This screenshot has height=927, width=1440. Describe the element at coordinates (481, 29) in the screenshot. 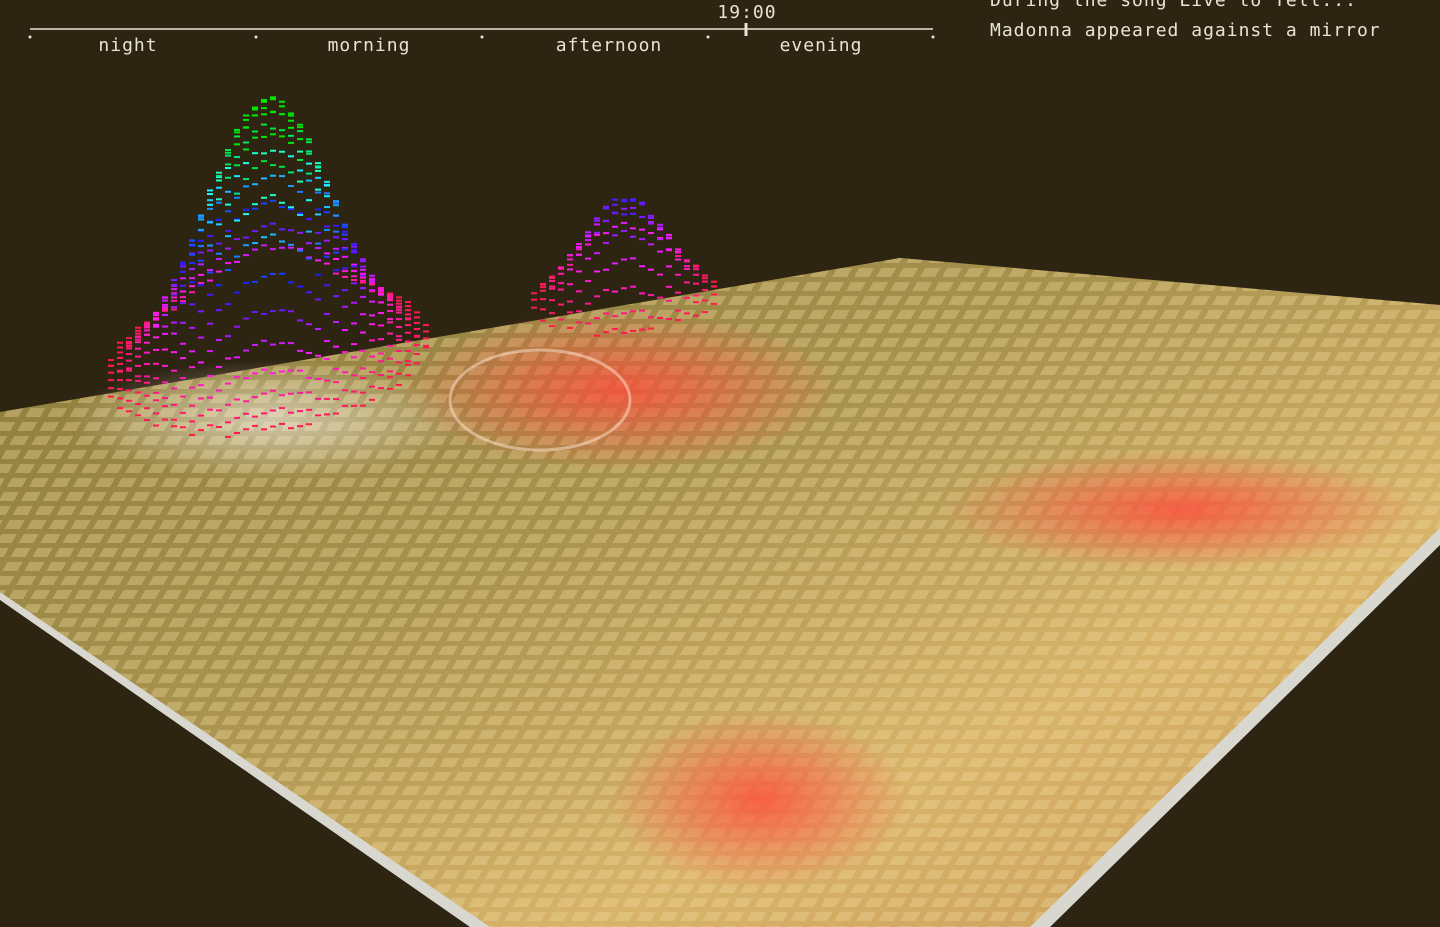

I see `timeline: 19:00 night morning afternoon evening` at that location.